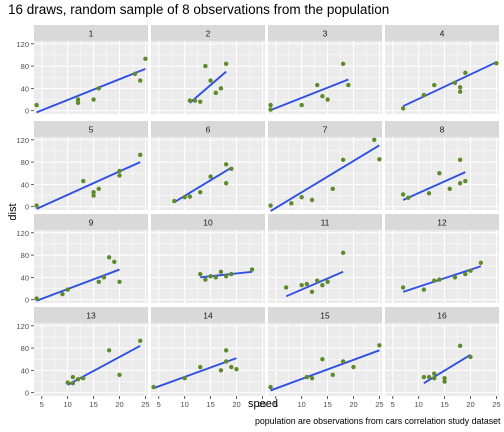 The width and height of the screenshot is (504, 432). What do you see at coordinates (91, 130) in the screenshot?
I see `facet-label: 5` at bounding box center [91, 130].